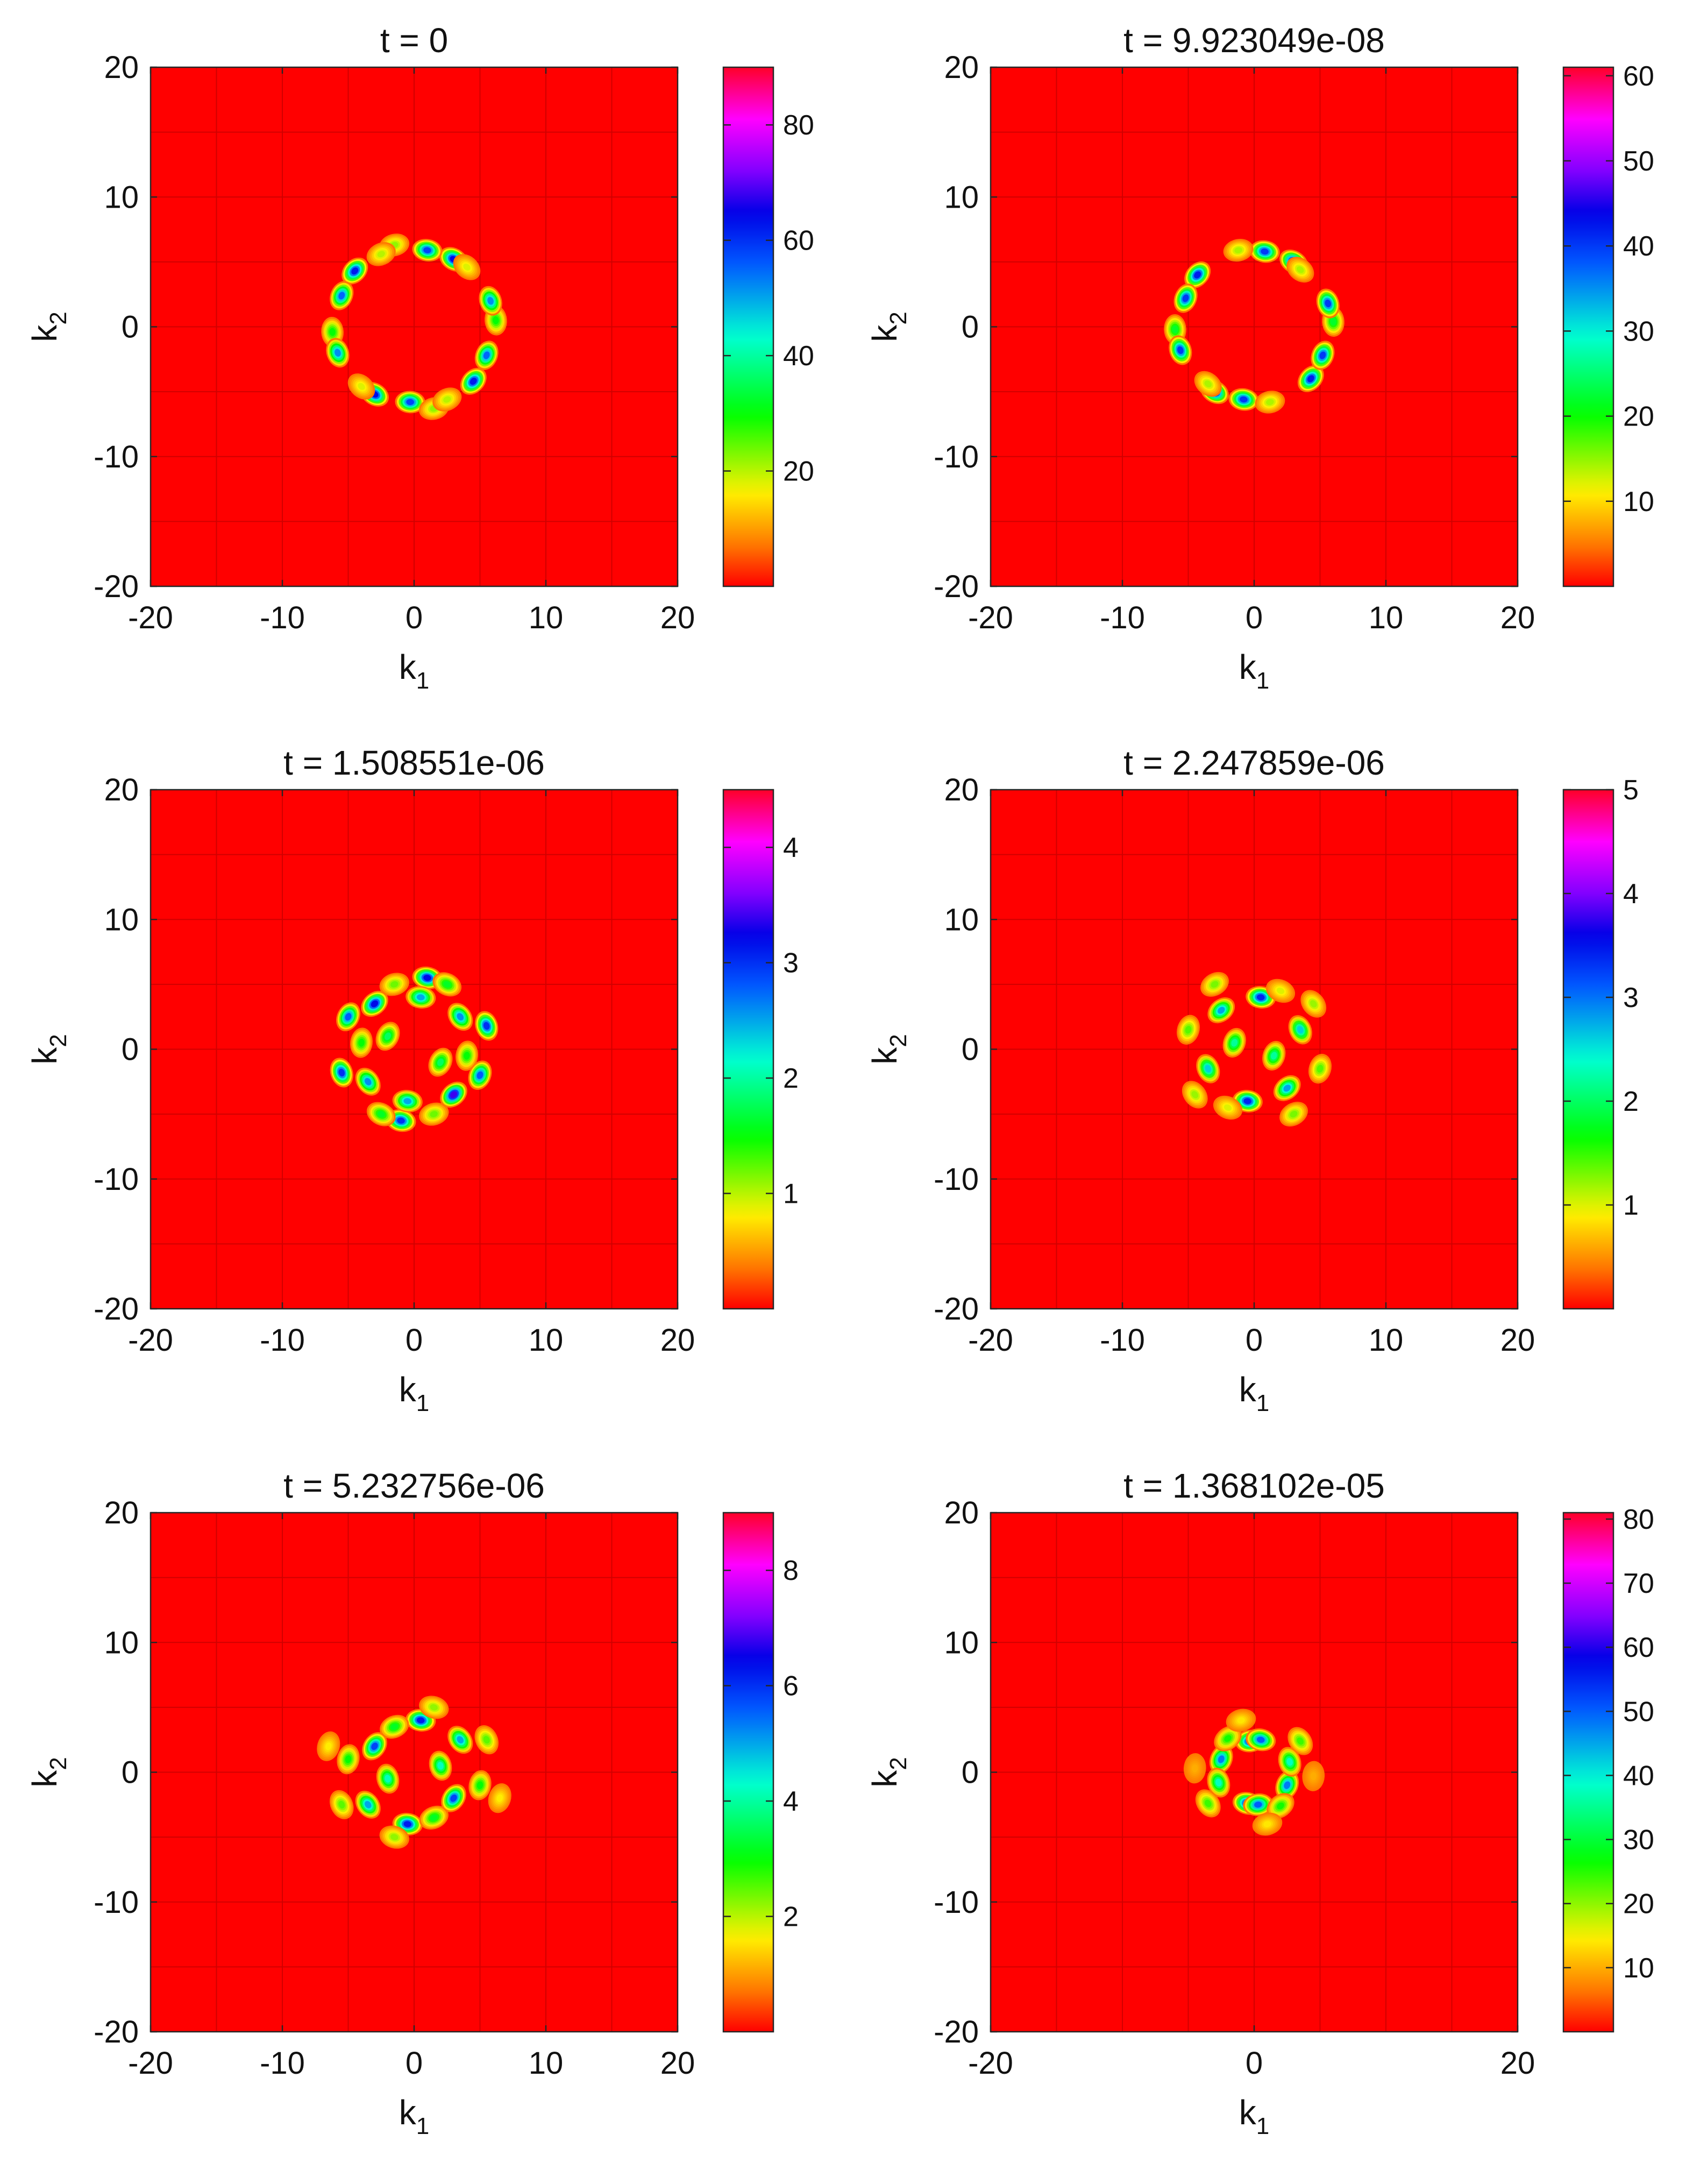 The height and width of the screenshot is (2184, 1693). Describe the element at coordinates (1638, 1904) in the screenshot. I see `colorbar-tick-label: 20` at that location.